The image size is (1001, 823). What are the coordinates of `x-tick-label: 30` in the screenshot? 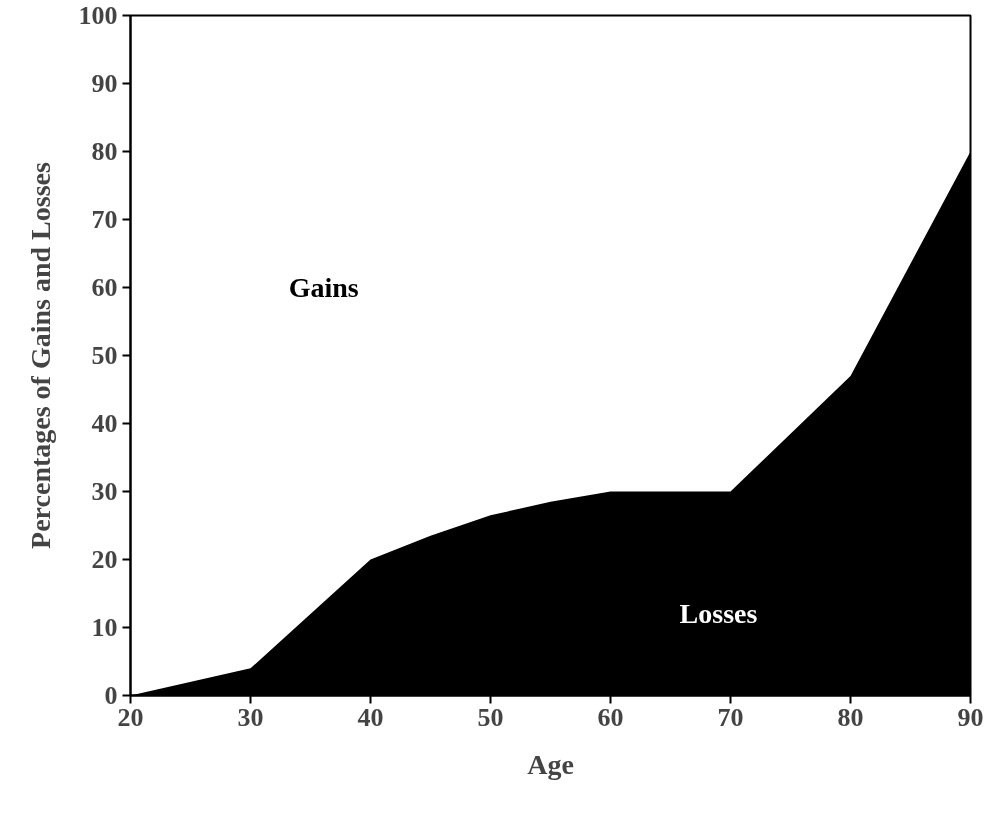 It's located at (250, 717).